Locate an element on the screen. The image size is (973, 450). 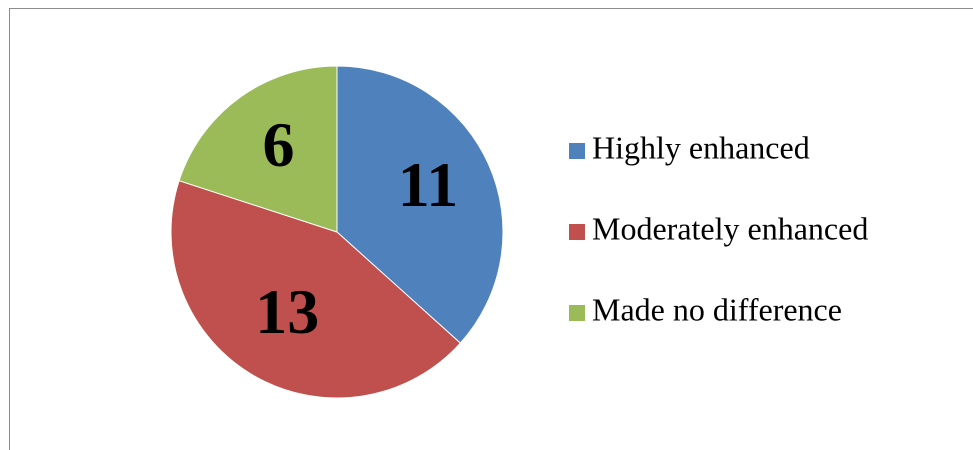
data-label: 6 is located at coordinates (278, 144).